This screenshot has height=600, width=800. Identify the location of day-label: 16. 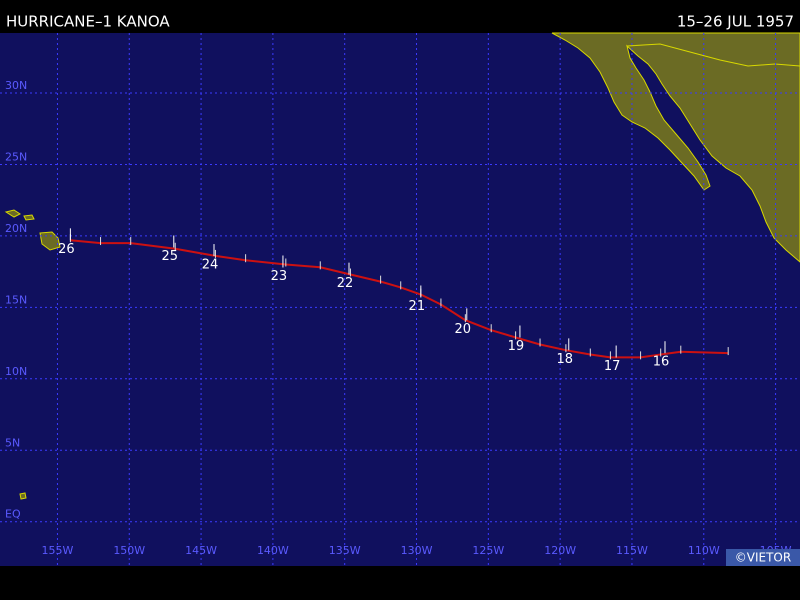
(661, 362).